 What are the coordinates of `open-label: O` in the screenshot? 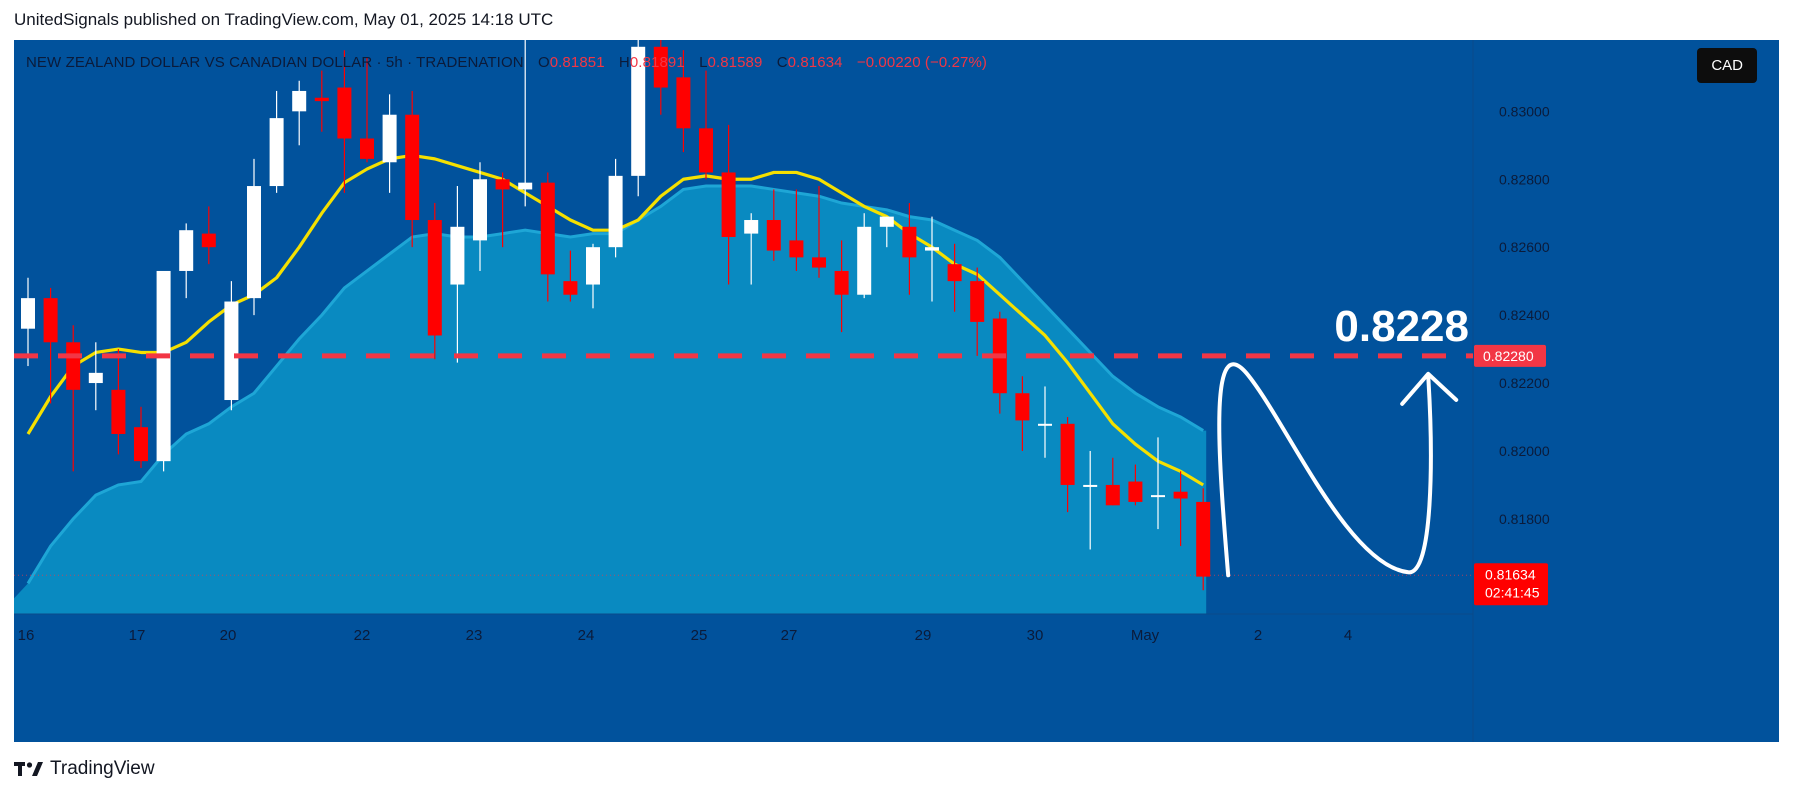 It's located at (543, 62).